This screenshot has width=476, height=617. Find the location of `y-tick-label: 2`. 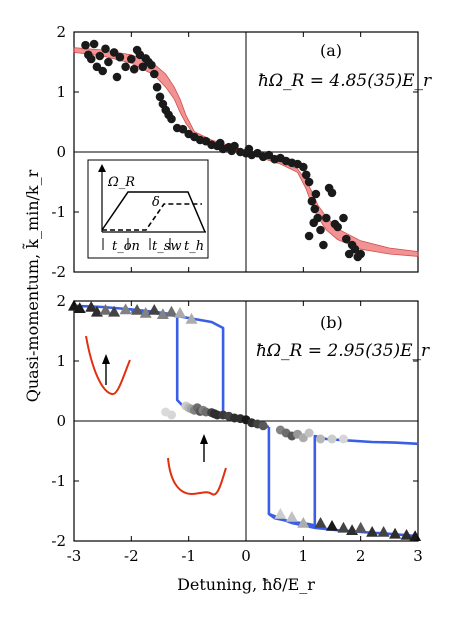

y-tick-label: 2 is located at coordinates (61, 301).